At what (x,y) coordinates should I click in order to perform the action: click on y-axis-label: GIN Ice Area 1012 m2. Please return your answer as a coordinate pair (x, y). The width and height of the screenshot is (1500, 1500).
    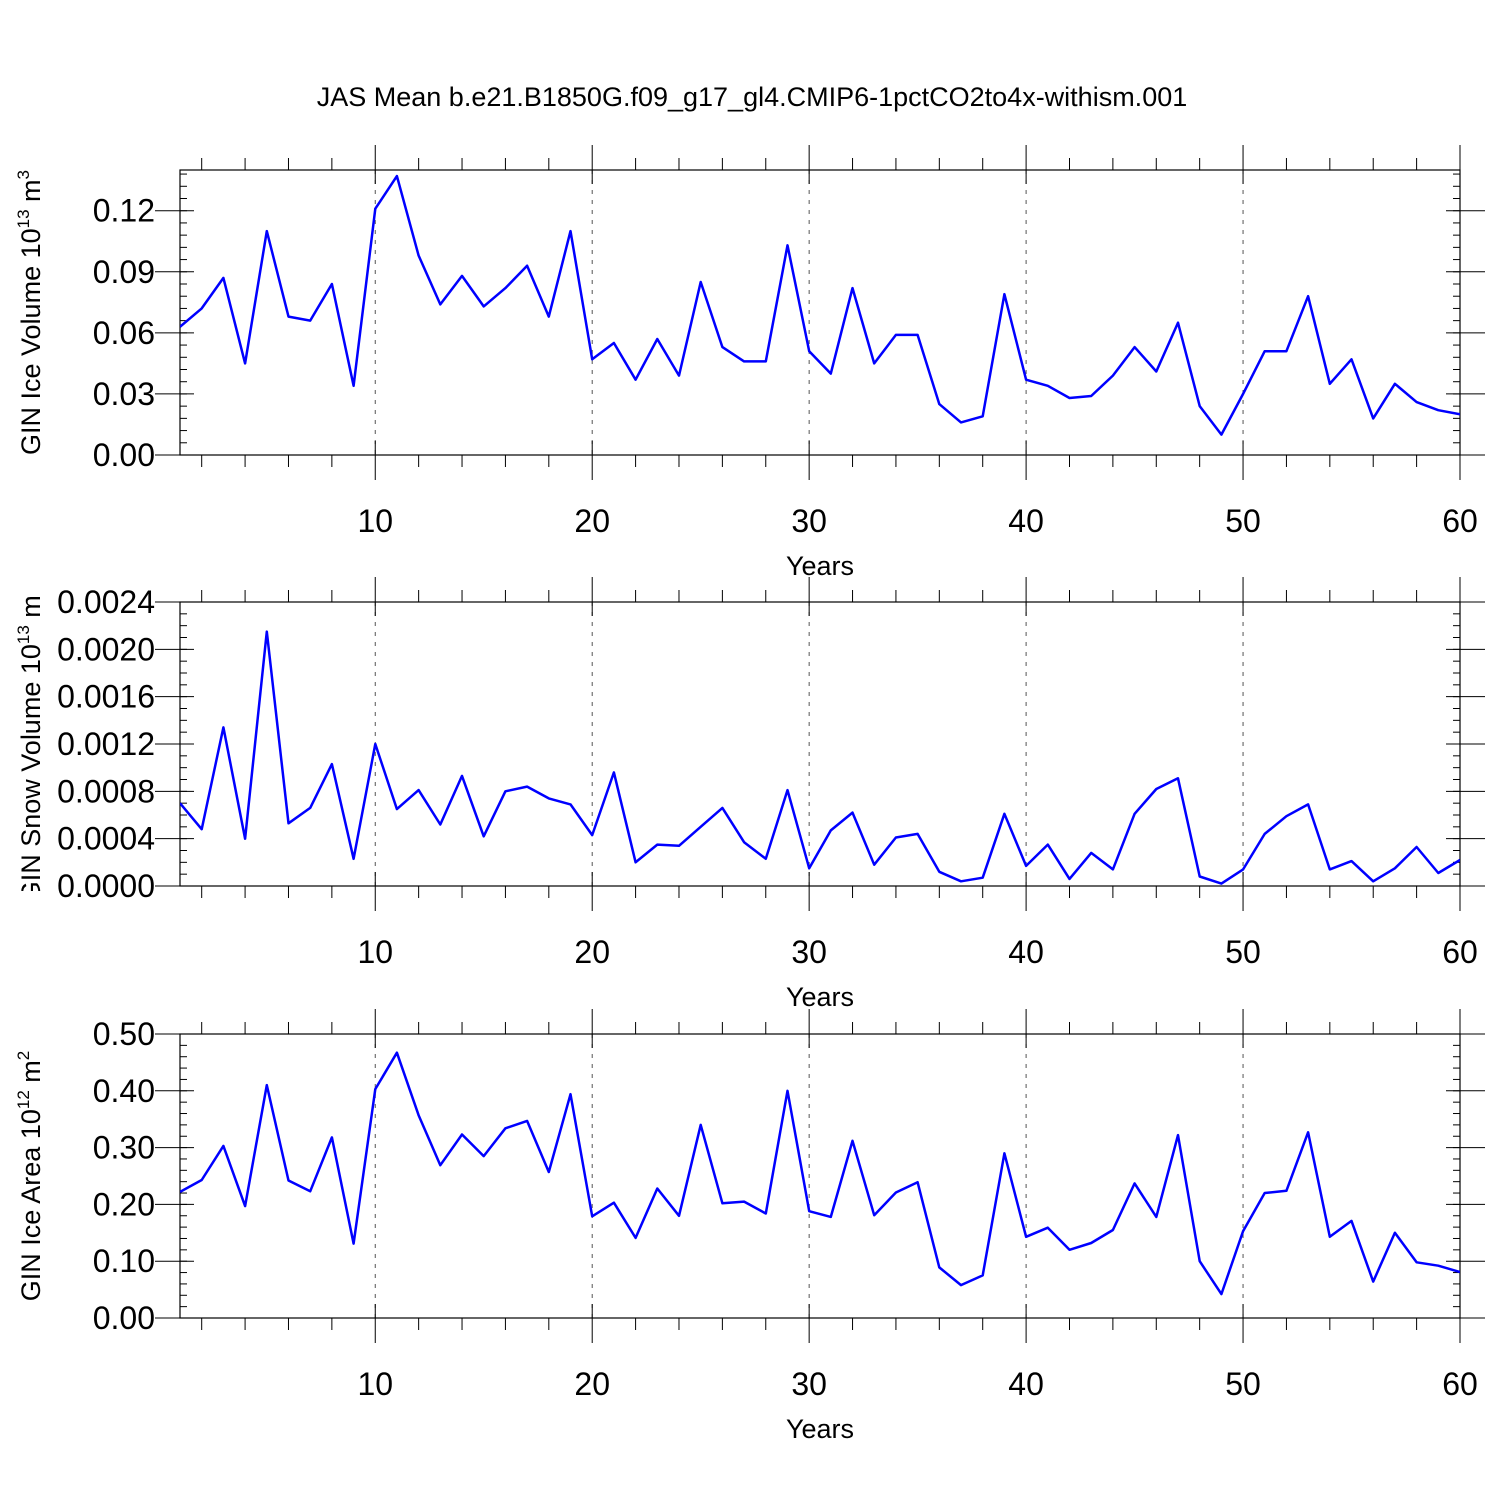
    Looking at the image, I should click on (30, 1176).